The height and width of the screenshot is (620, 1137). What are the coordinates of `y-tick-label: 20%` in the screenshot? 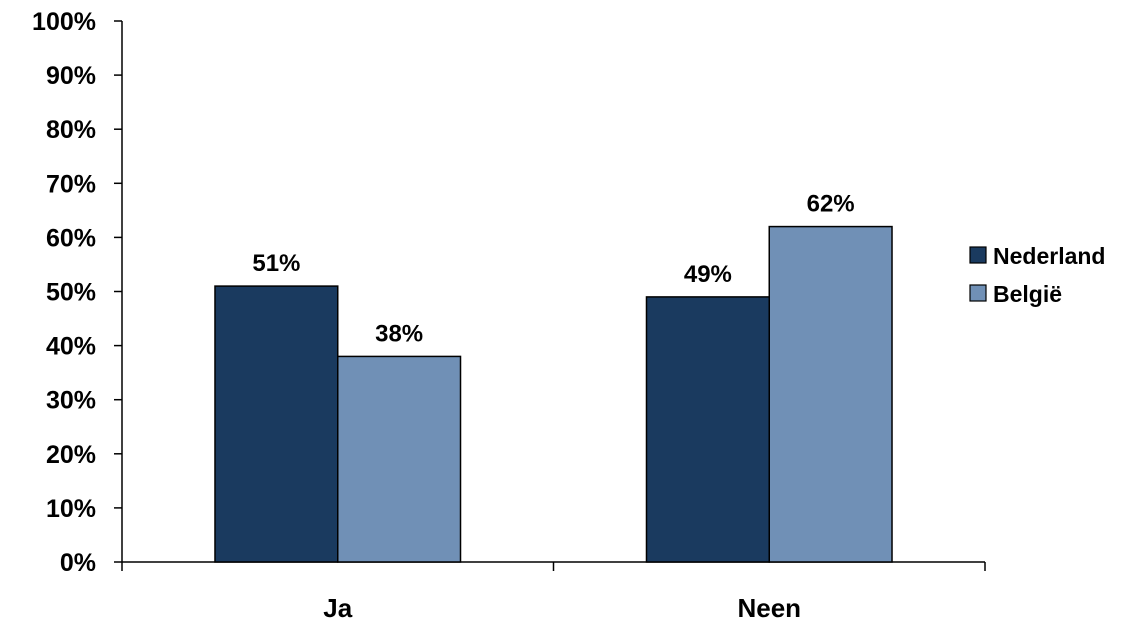 It's located at (71, 455).